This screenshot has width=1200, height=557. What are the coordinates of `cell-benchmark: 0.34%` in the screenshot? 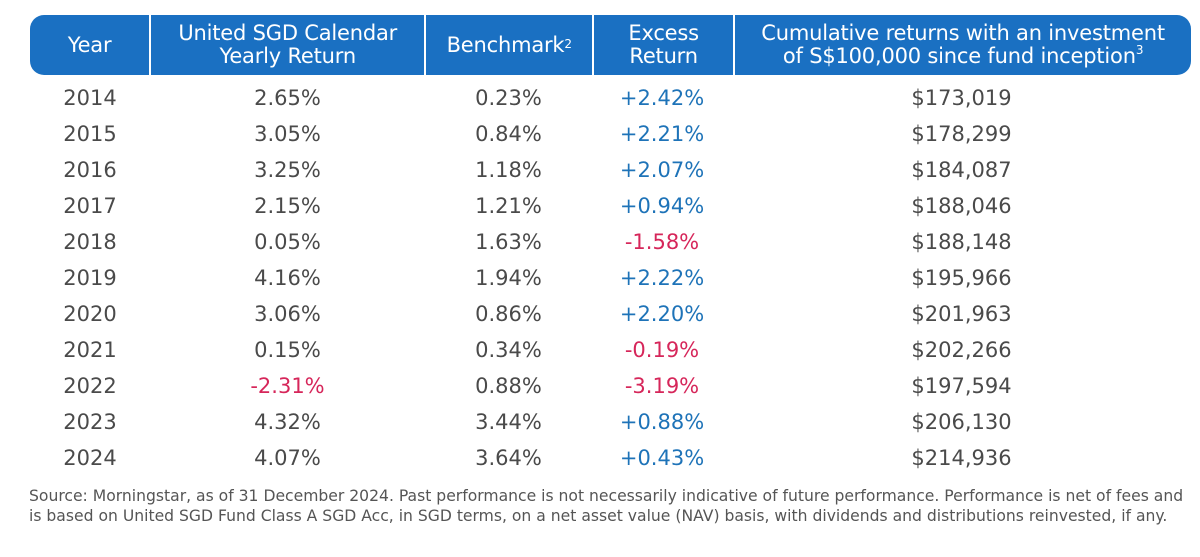 It's located at (508, 350).